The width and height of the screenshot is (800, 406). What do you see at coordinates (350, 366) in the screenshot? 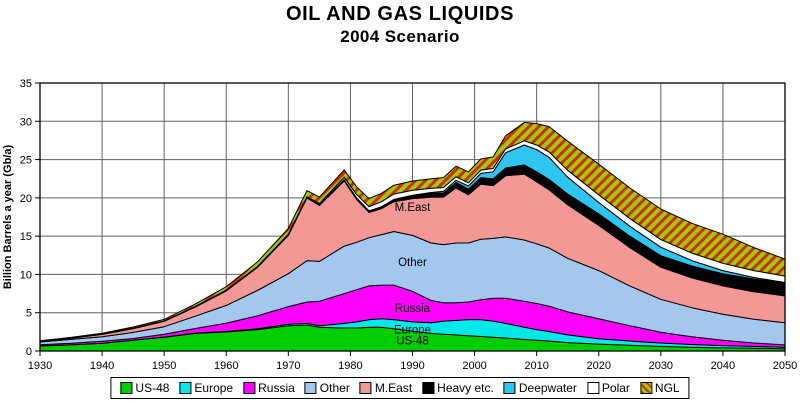
I see `x-tick-label-1980: 1980` at bounding box center [350, 366].